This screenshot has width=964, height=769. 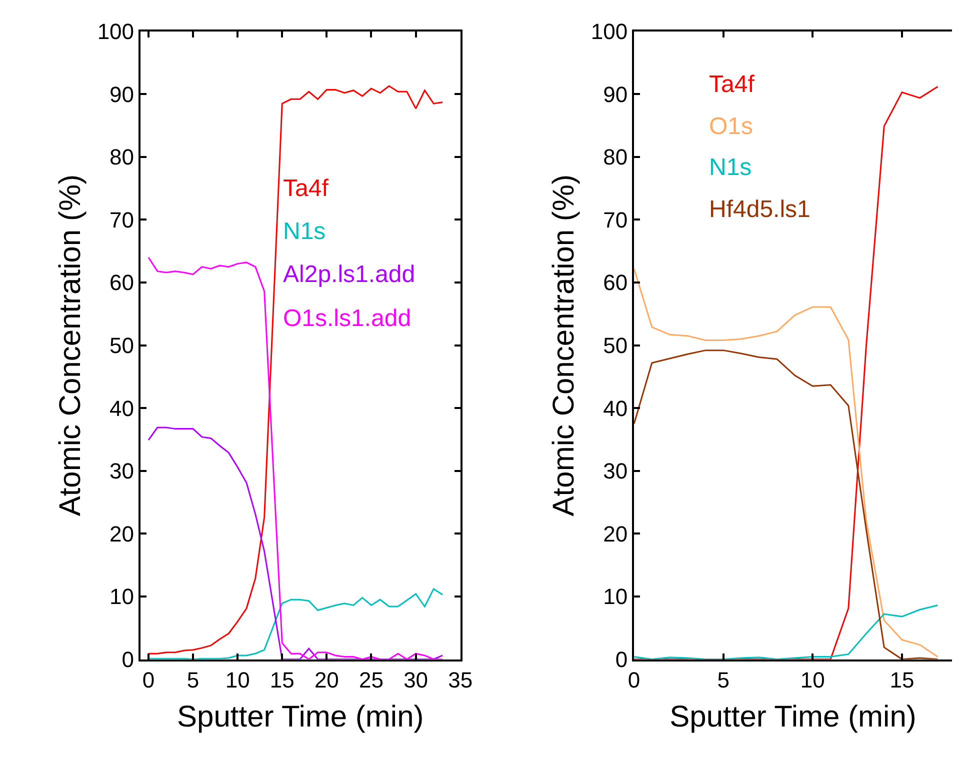 What do you see at coordinates (371, 680) in the screenshot?
I see `x-tick-label: 25` at bounding box center [371, 680].